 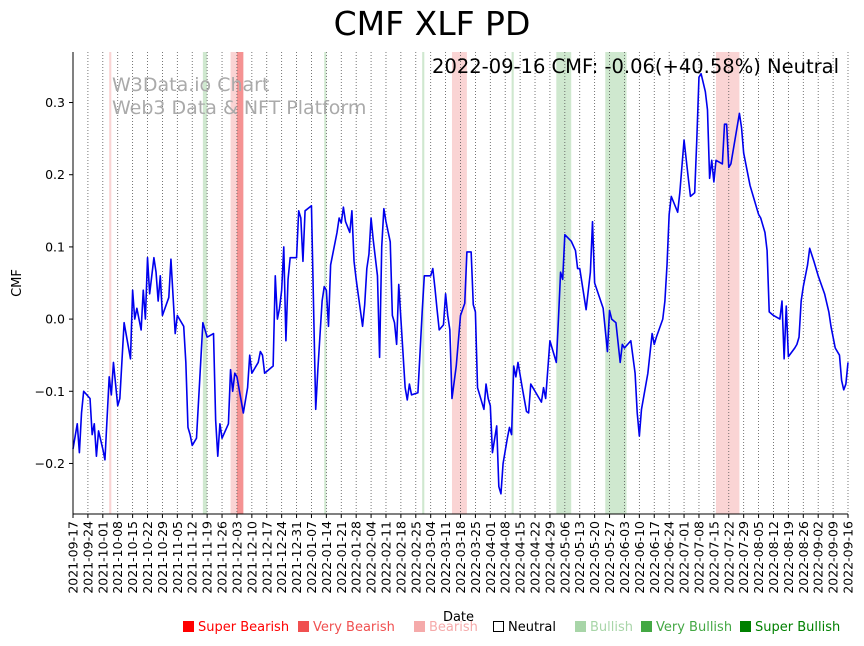 What do you see at coordinates (564, 557) in the screenshot?
I see `x-tick-label: 2022-05-06` at bounding box center [564, 557].